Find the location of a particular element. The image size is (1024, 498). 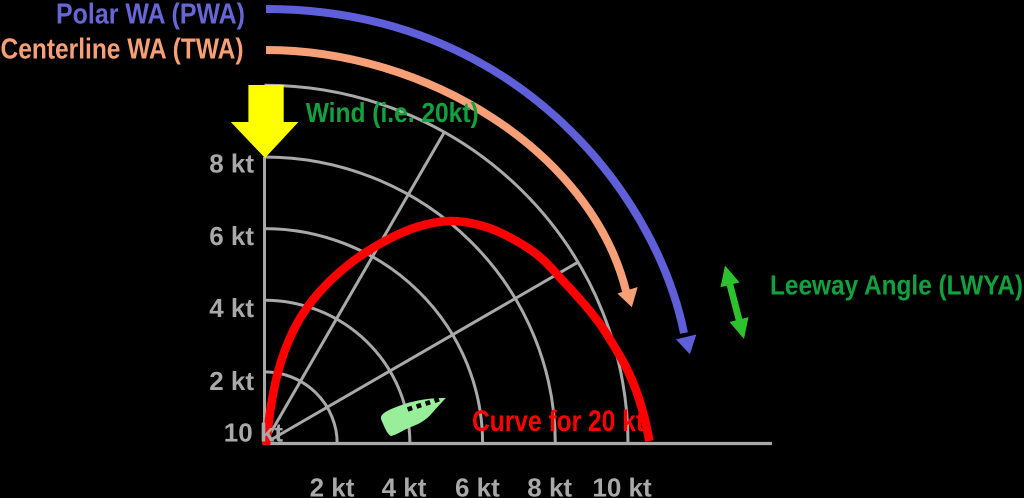

svg-text: Wind (i.e. 20kt) is located at coordinates (392, 112).